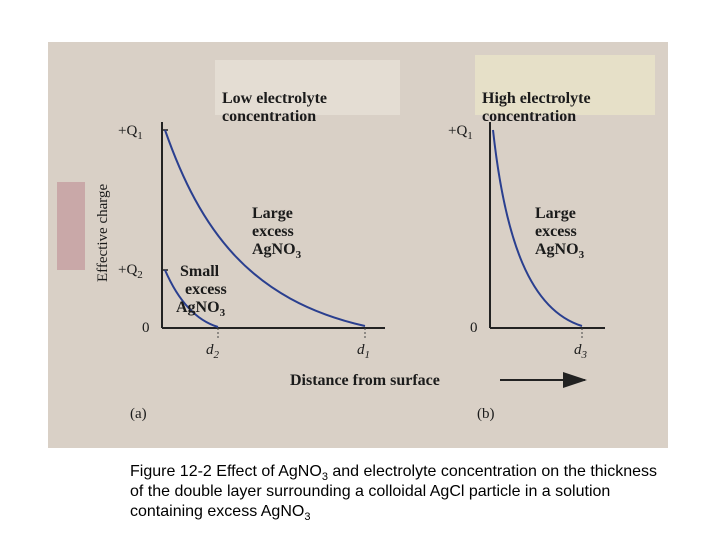 This screenshot has width=720, height=540. Describe the element at coordinates (138, 414) in the screenshot. I see `panel-label: (a)` at that location.